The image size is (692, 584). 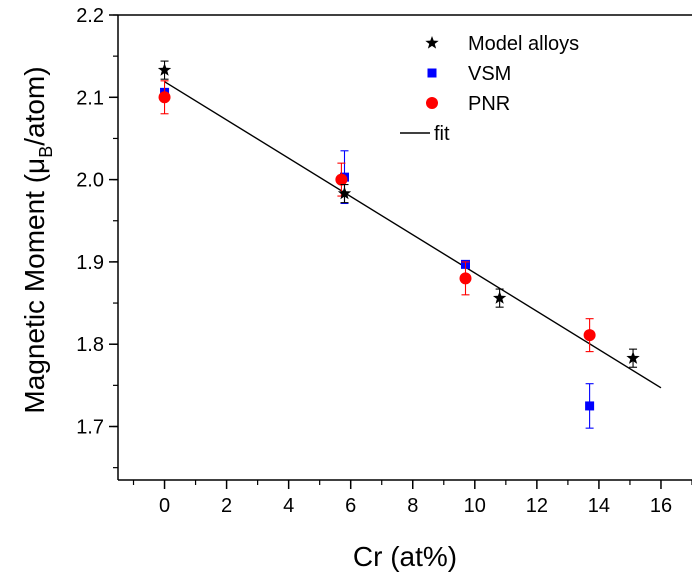 I want to click on y-axis-title-tail: /atom), so click(x=34, y=105).